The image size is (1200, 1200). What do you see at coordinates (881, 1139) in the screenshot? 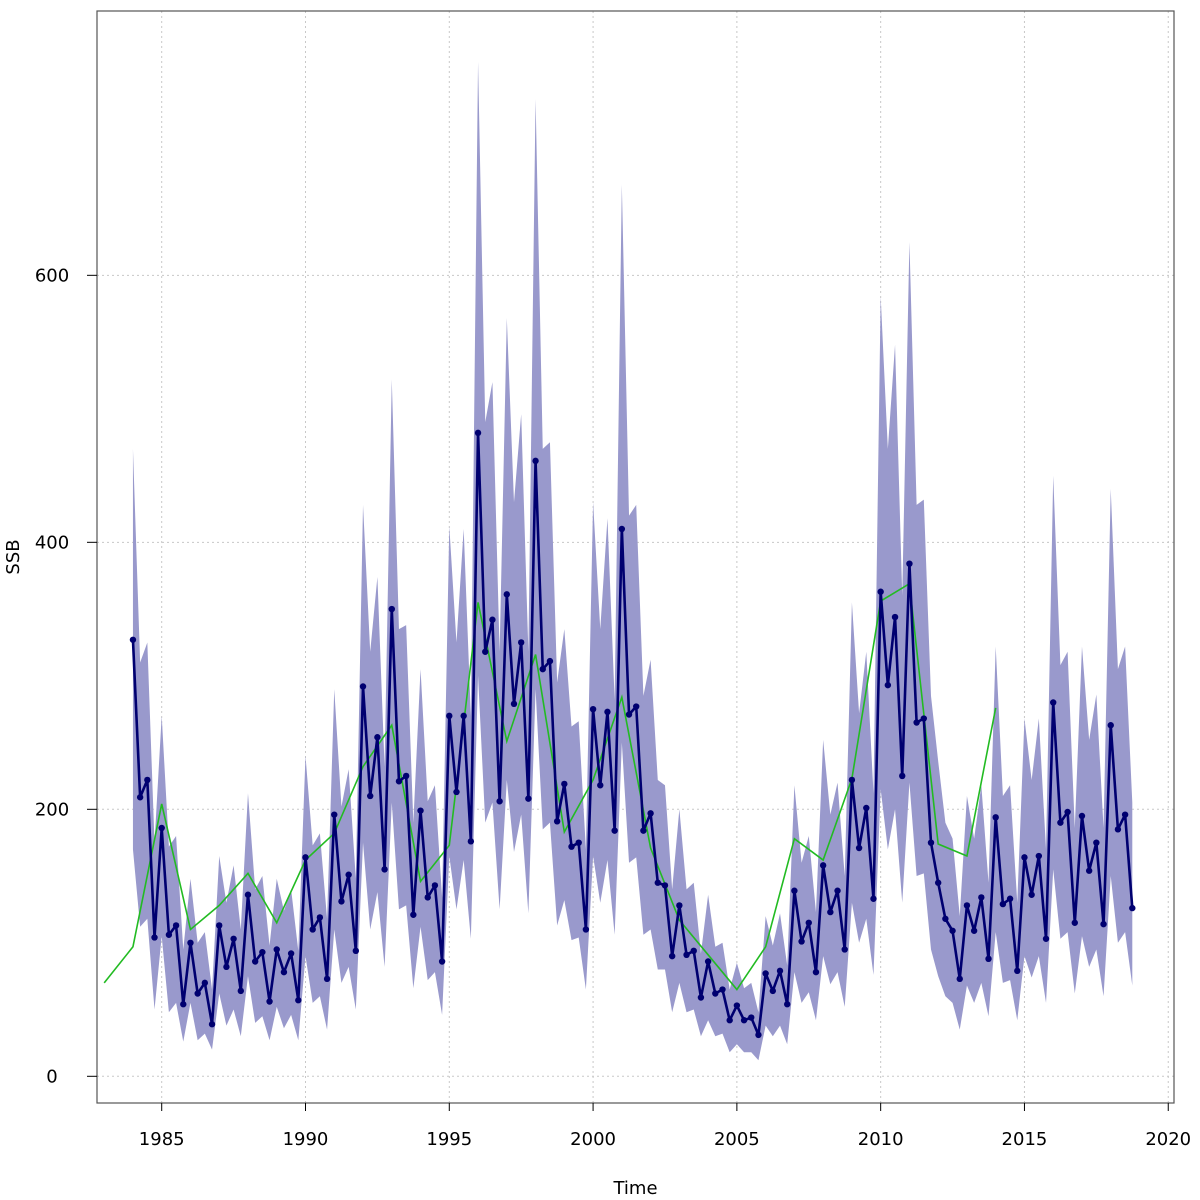
I see `x-tick-label: 2010` at bounding box center [881, 1139].